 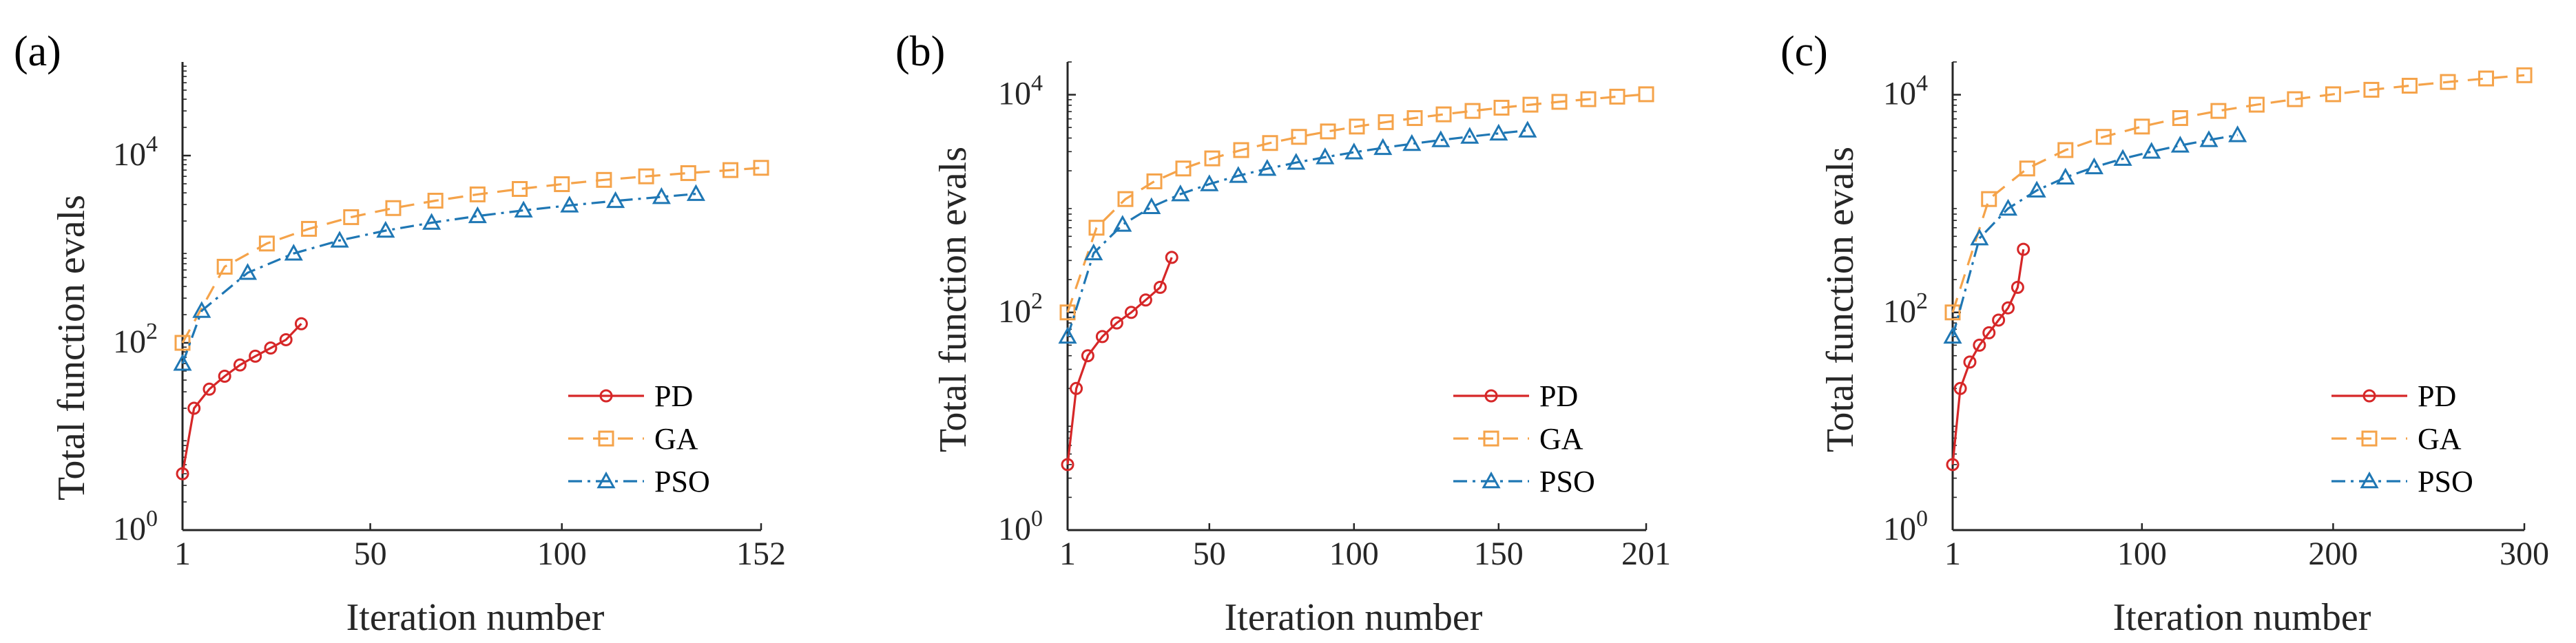 What do you see at coordinates (37, 52) in the screenshot?
I see `panel-label-a: (a)` at bounding box center [37, 52].